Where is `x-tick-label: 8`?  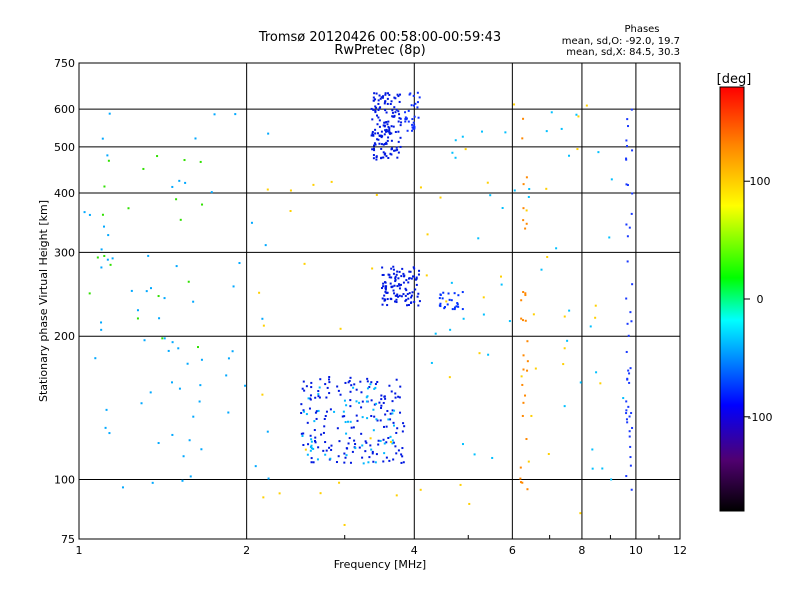 x-tick-label: 8 is located at coordinates (581, 550).